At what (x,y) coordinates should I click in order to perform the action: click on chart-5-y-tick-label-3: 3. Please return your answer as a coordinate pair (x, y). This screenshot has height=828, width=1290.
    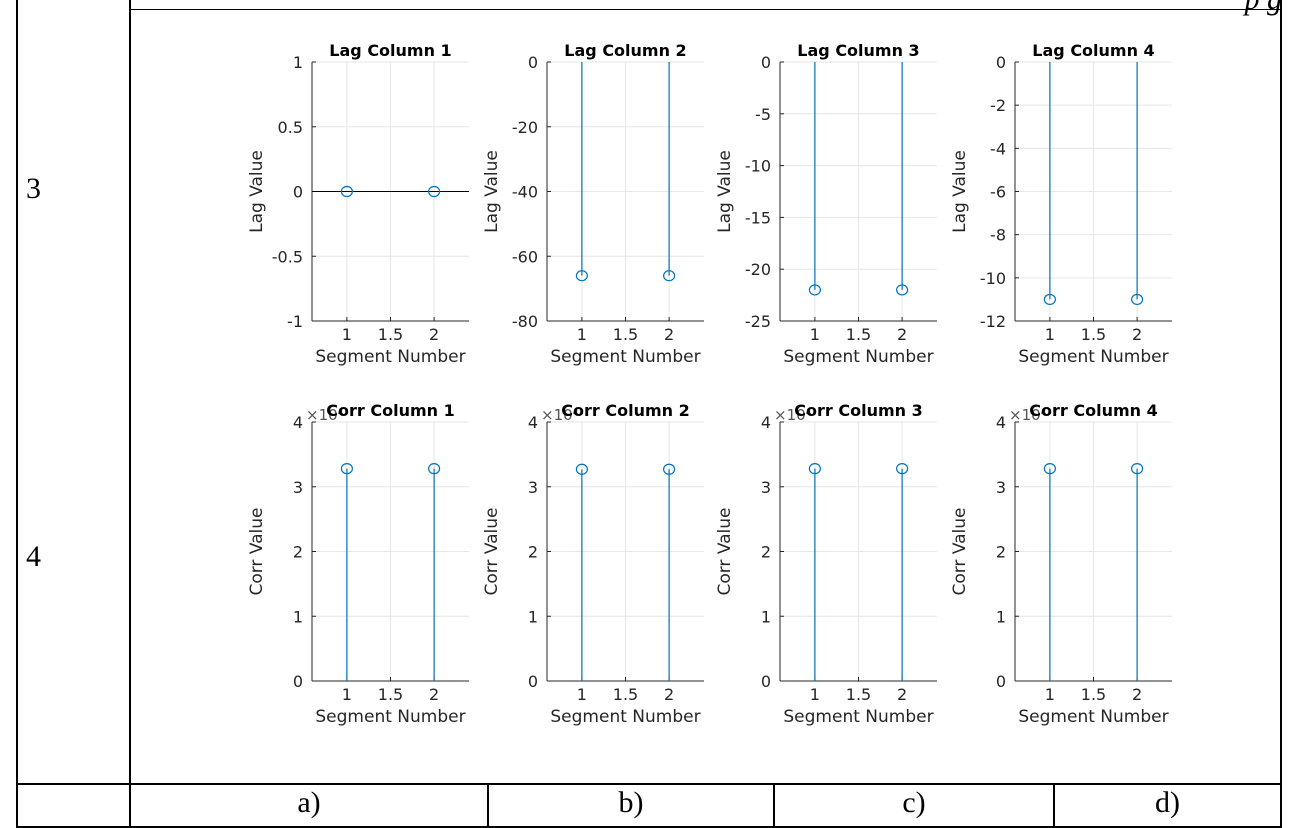
    Looking at the image, I should click on (298, 487).